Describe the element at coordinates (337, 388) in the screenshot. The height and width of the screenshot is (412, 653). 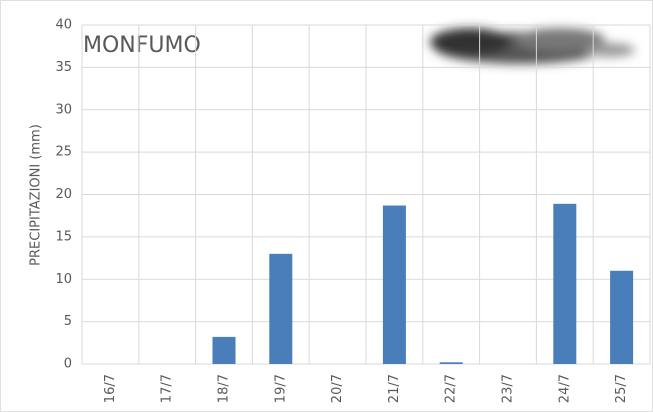
I see `x-tick-label: 20/7` at that location.